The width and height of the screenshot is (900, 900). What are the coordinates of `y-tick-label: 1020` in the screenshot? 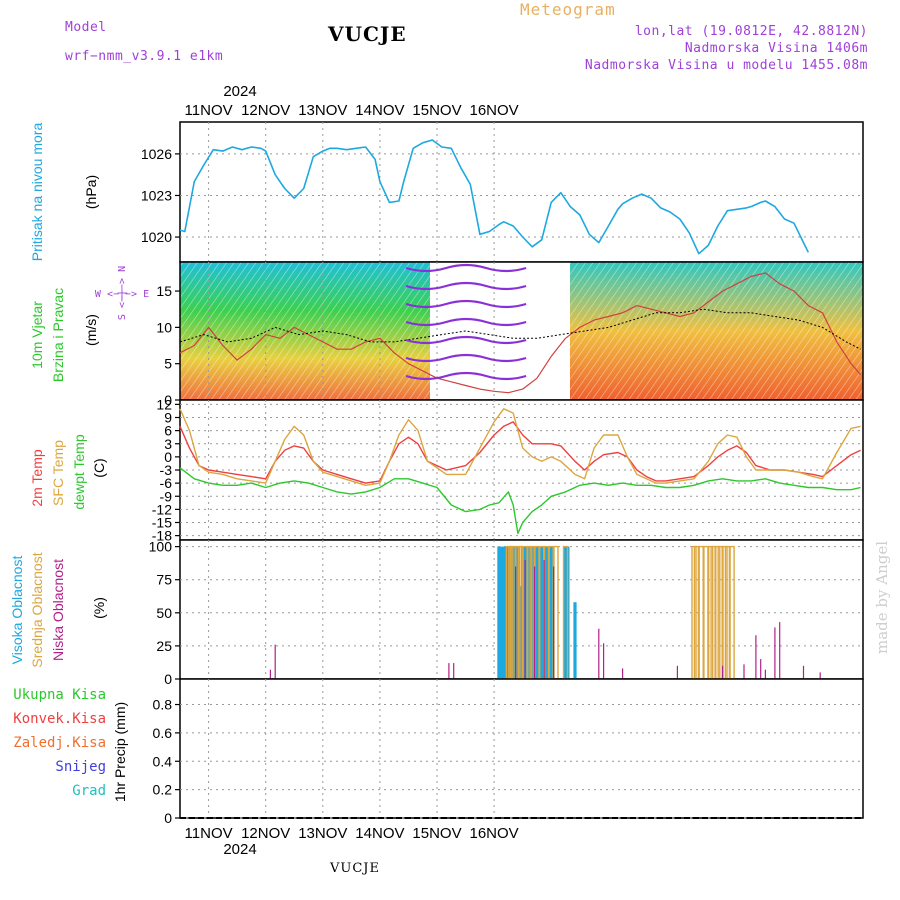 It's located at (156, 237).